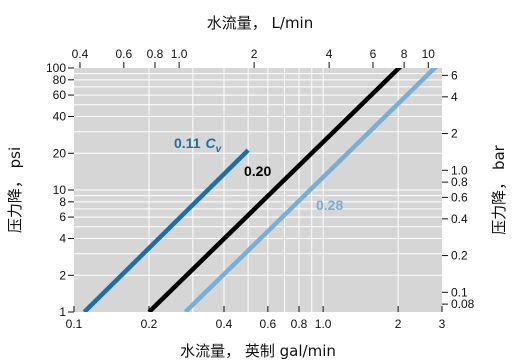 The image size is (518, 362). What do you see at coordinates (268, 324) in the screenshot?
I see `x-tick-label: 0.6` at bounding box center [268, 324].